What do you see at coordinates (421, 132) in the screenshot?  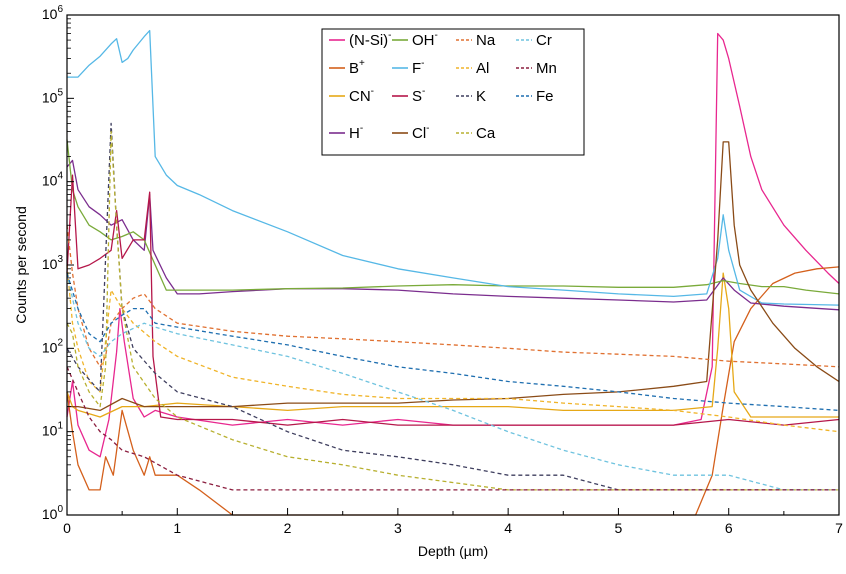 I see `legend-label-cl: Cl-` at bounding box center [421, 132].